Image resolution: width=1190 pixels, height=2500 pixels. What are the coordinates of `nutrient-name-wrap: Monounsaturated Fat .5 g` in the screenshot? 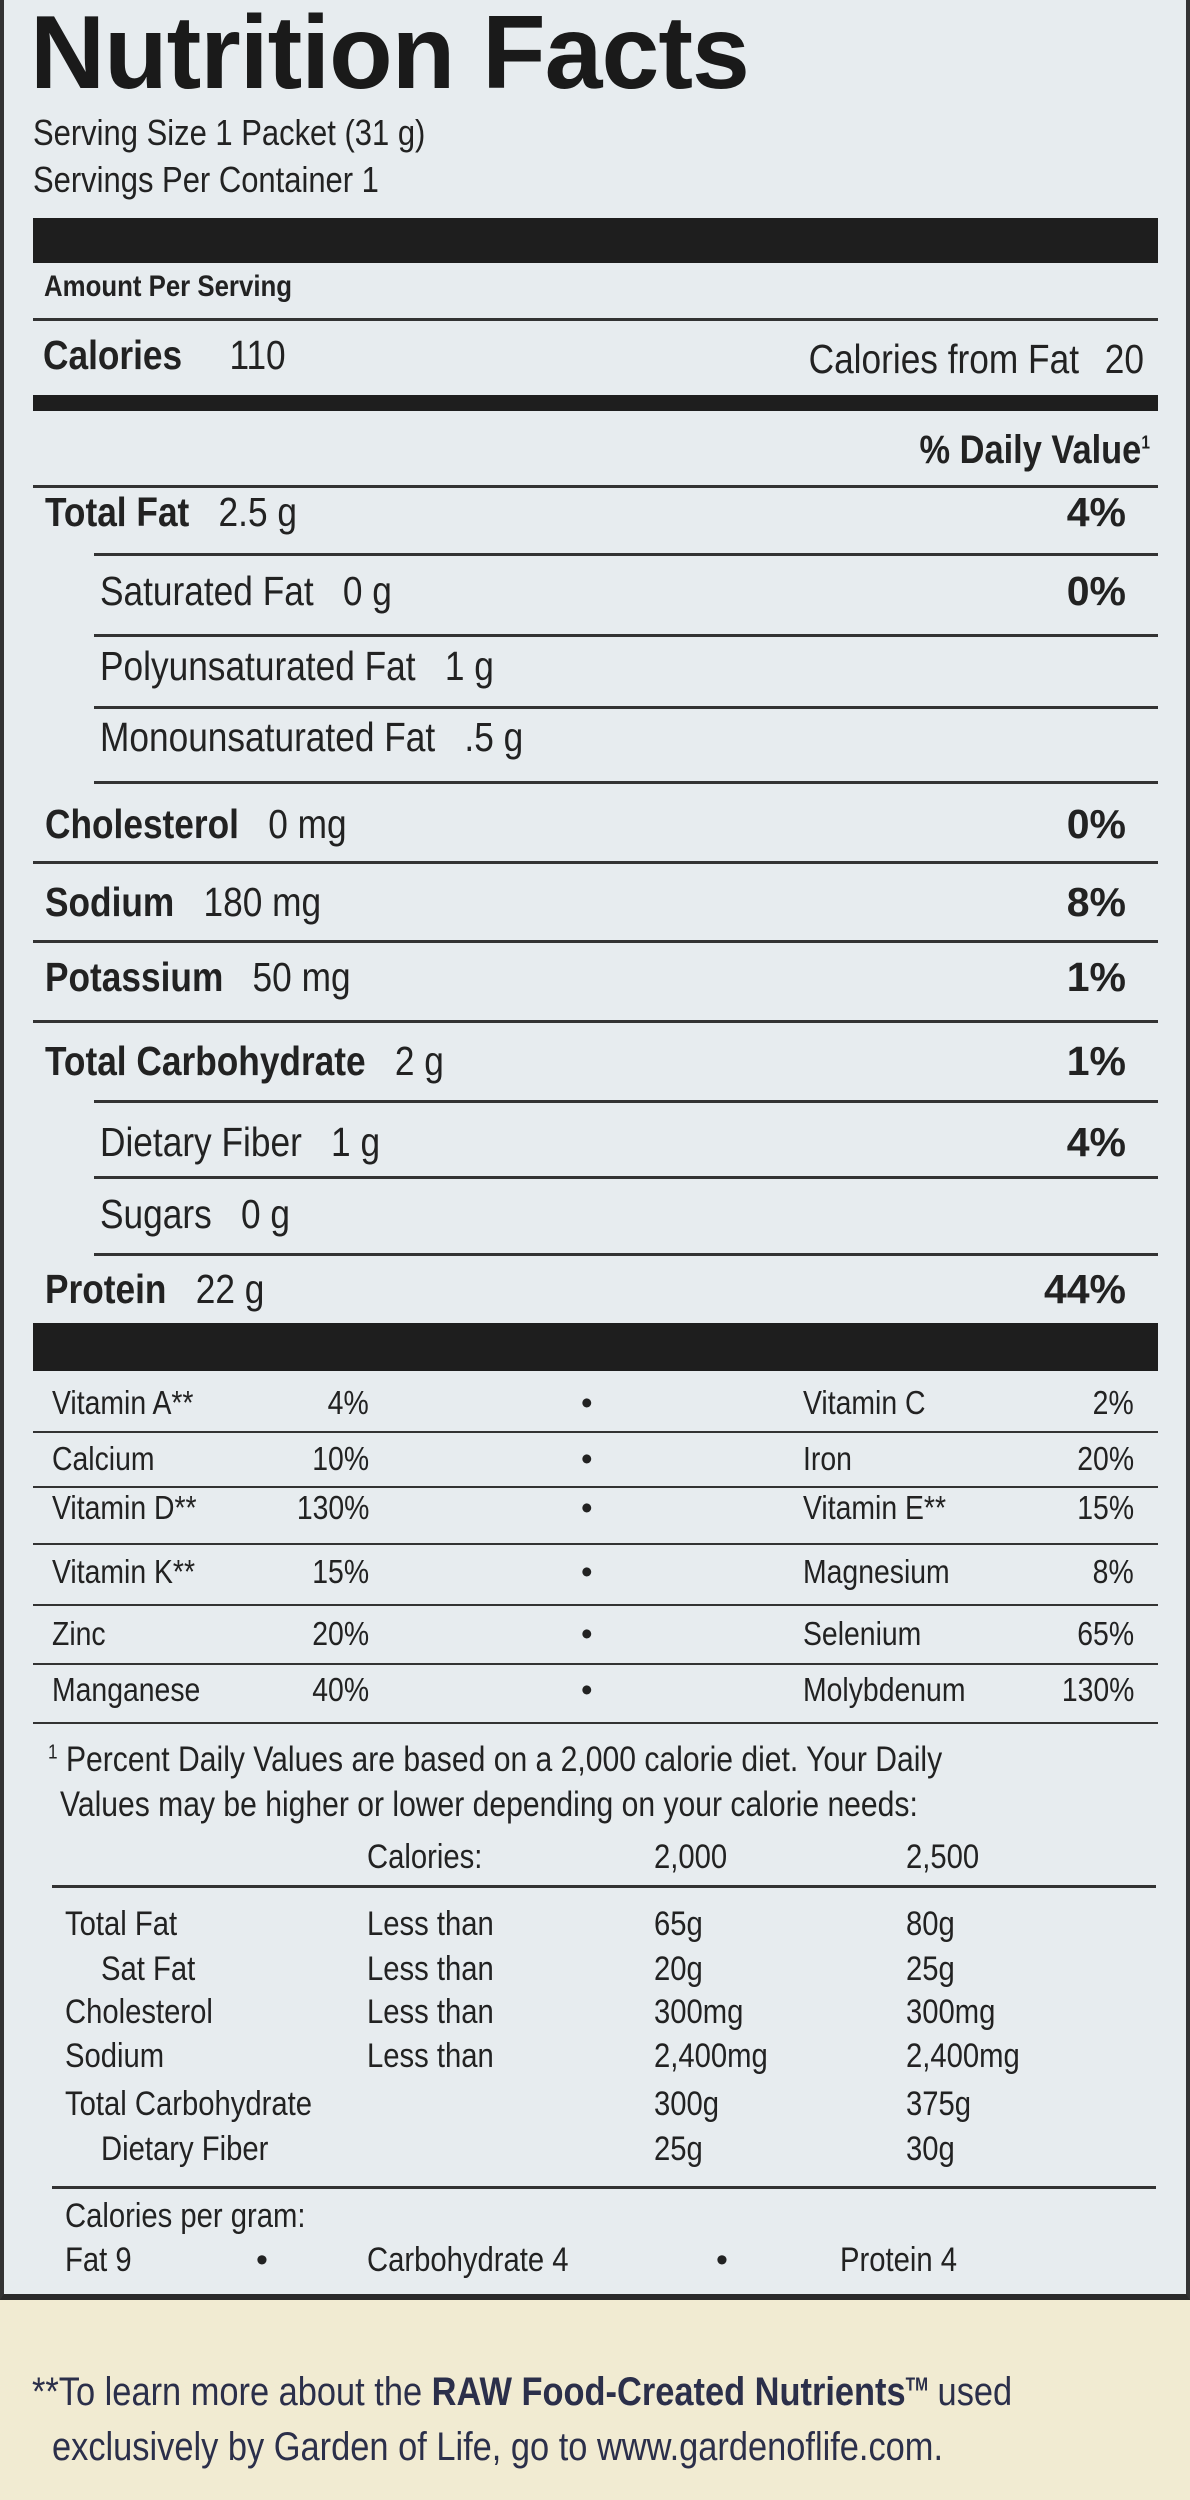 It's located at (311, 737).